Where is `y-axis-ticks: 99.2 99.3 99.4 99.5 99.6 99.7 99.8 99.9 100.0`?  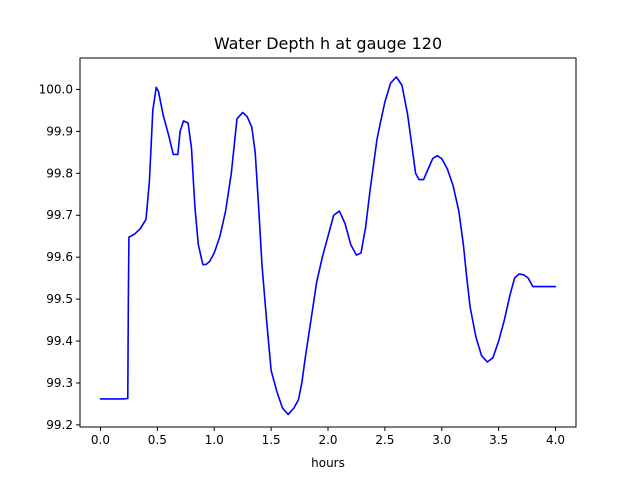
y-axis-ticks: 99.2 99.3 99.4 99.5 99.6 99.7 99.8 99.9 100.0 is located at coordinates (59, 257).